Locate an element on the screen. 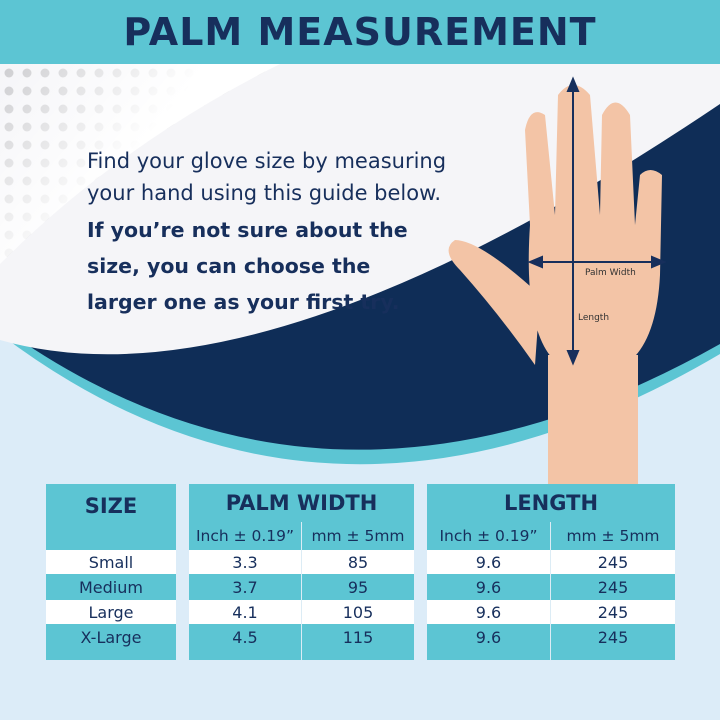 The height and width of the screenshot is (720, 720). size-cell: Large is located at coordinates (111, 612).